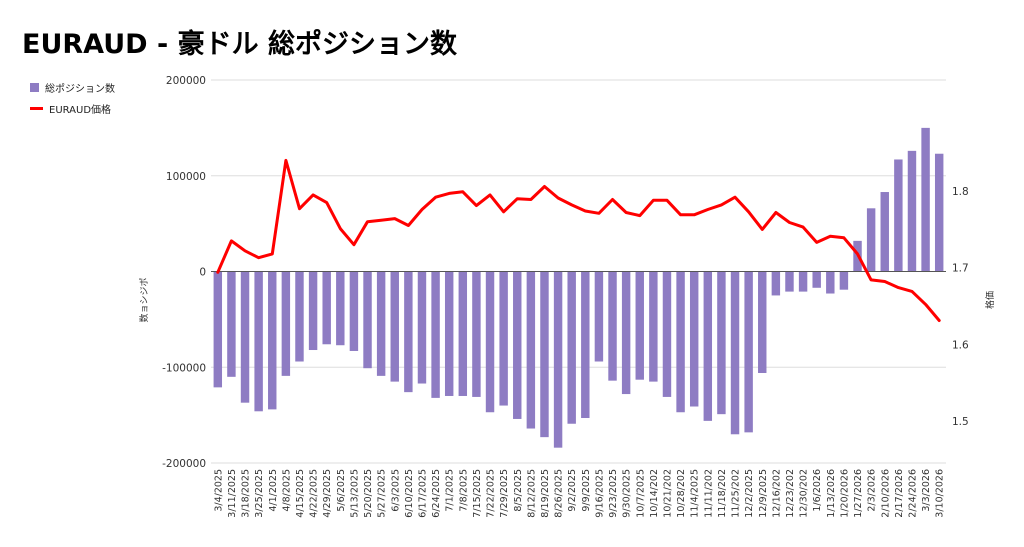 The image size is (1024, 547). I want to click on legend: 総ポジション数 EURAUD価格, so click(72, 101).